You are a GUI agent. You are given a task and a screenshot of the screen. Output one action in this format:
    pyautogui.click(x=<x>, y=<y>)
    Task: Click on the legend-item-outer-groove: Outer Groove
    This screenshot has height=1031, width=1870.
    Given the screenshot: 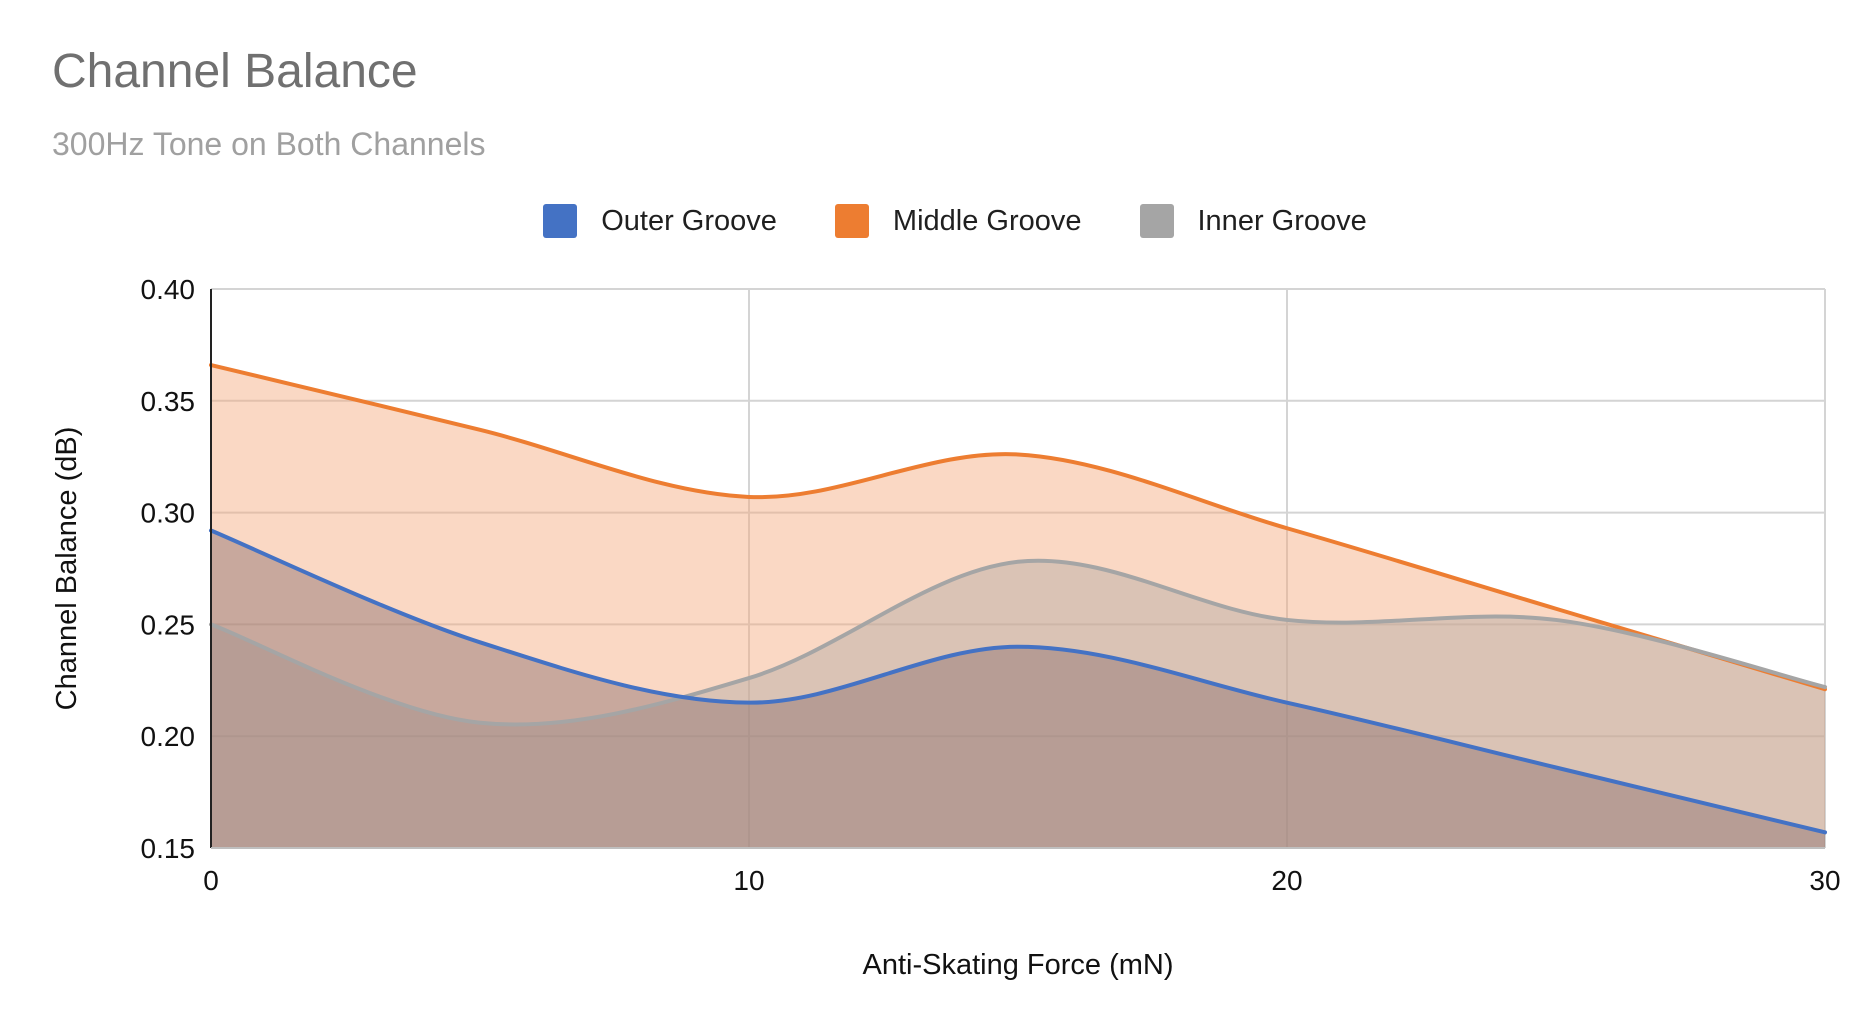 What is the action you would take?
    pyautogui.click(x=660, y=221)
    